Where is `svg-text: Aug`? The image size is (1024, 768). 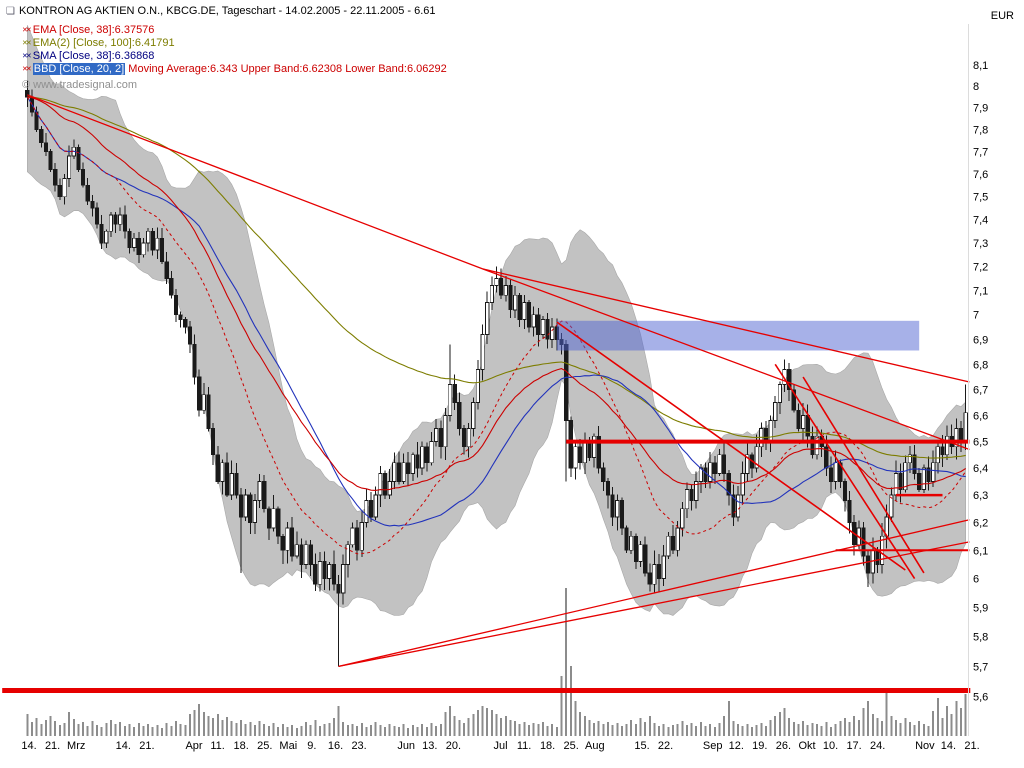 svg-text: Aug is located at coordinates (595, 746).